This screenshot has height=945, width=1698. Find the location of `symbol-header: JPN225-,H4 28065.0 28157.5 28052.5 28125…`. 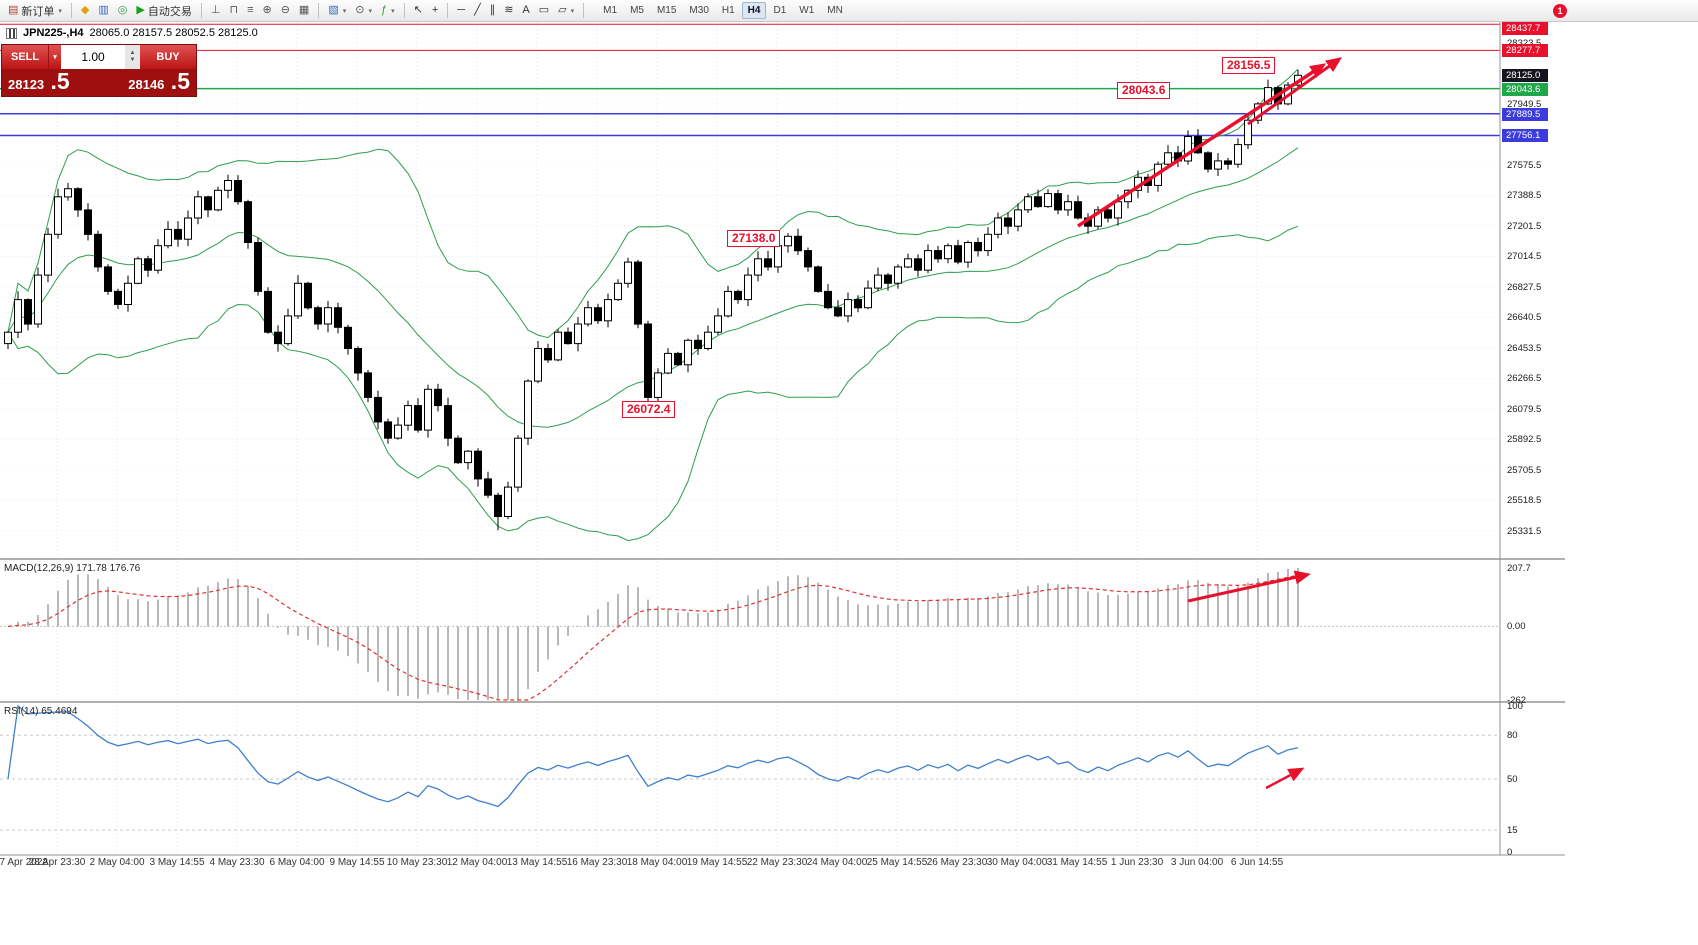

symbol-header: JPN225-,H4 28065.0 28157.5 28052.5 28125… is located at coordinates (132, 33).